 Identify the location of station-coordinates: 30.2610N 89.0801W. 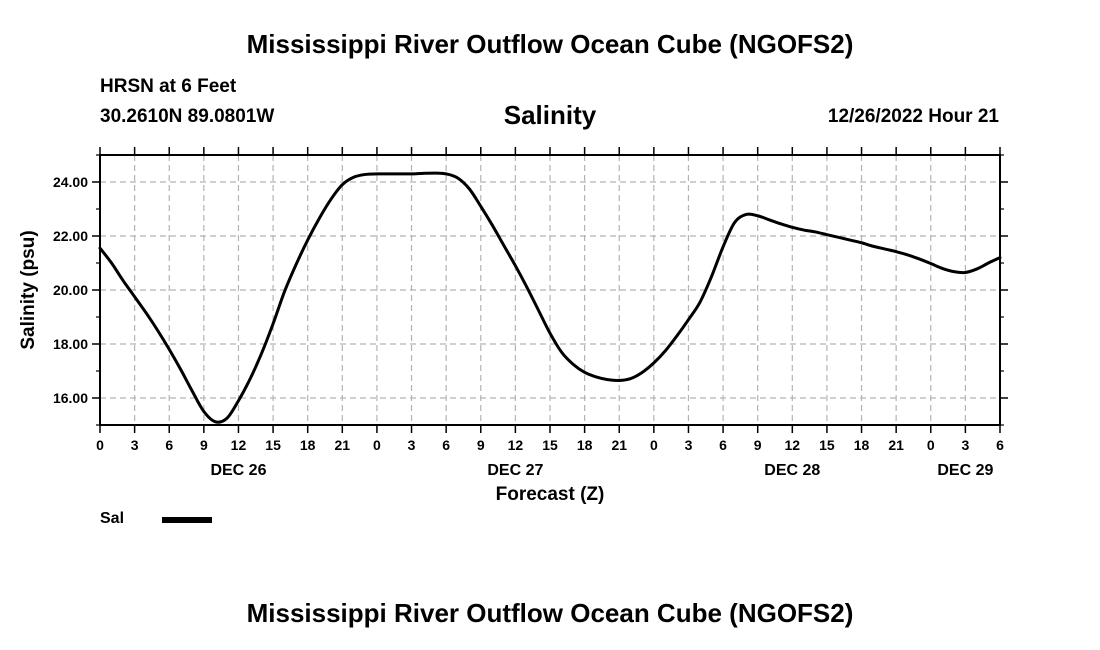
(187, 116).